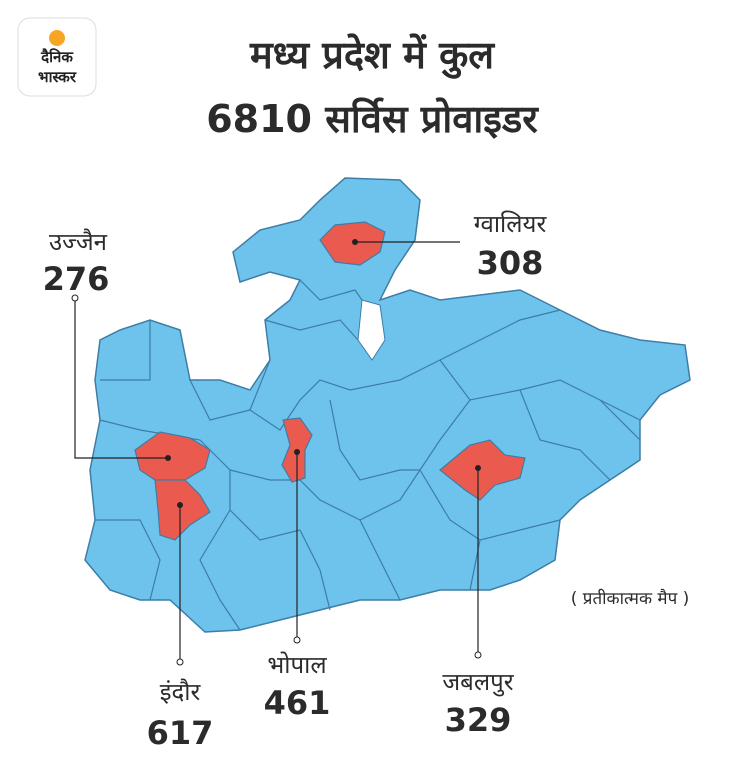  I want to click on city-value: 617, so click(180, 733).